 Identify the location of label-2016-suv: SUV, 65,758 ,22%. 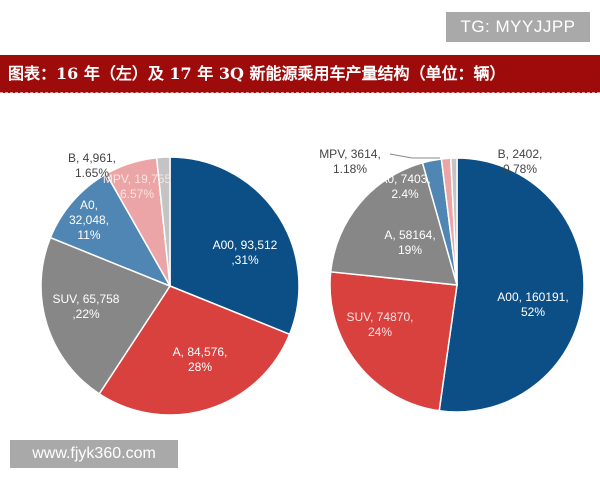
(86, 306).